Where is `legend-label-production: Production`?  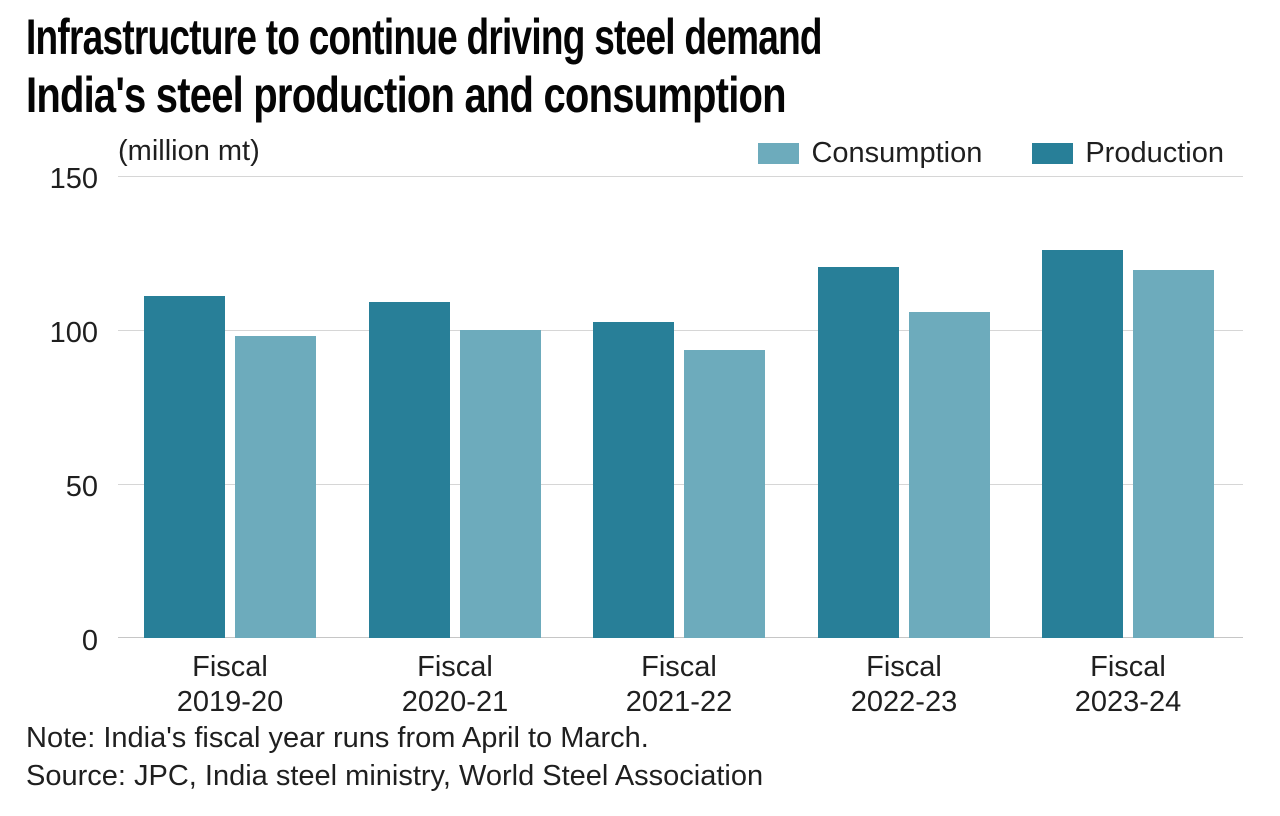 legend-label-production: Production is located at coordinates (1154, 153).